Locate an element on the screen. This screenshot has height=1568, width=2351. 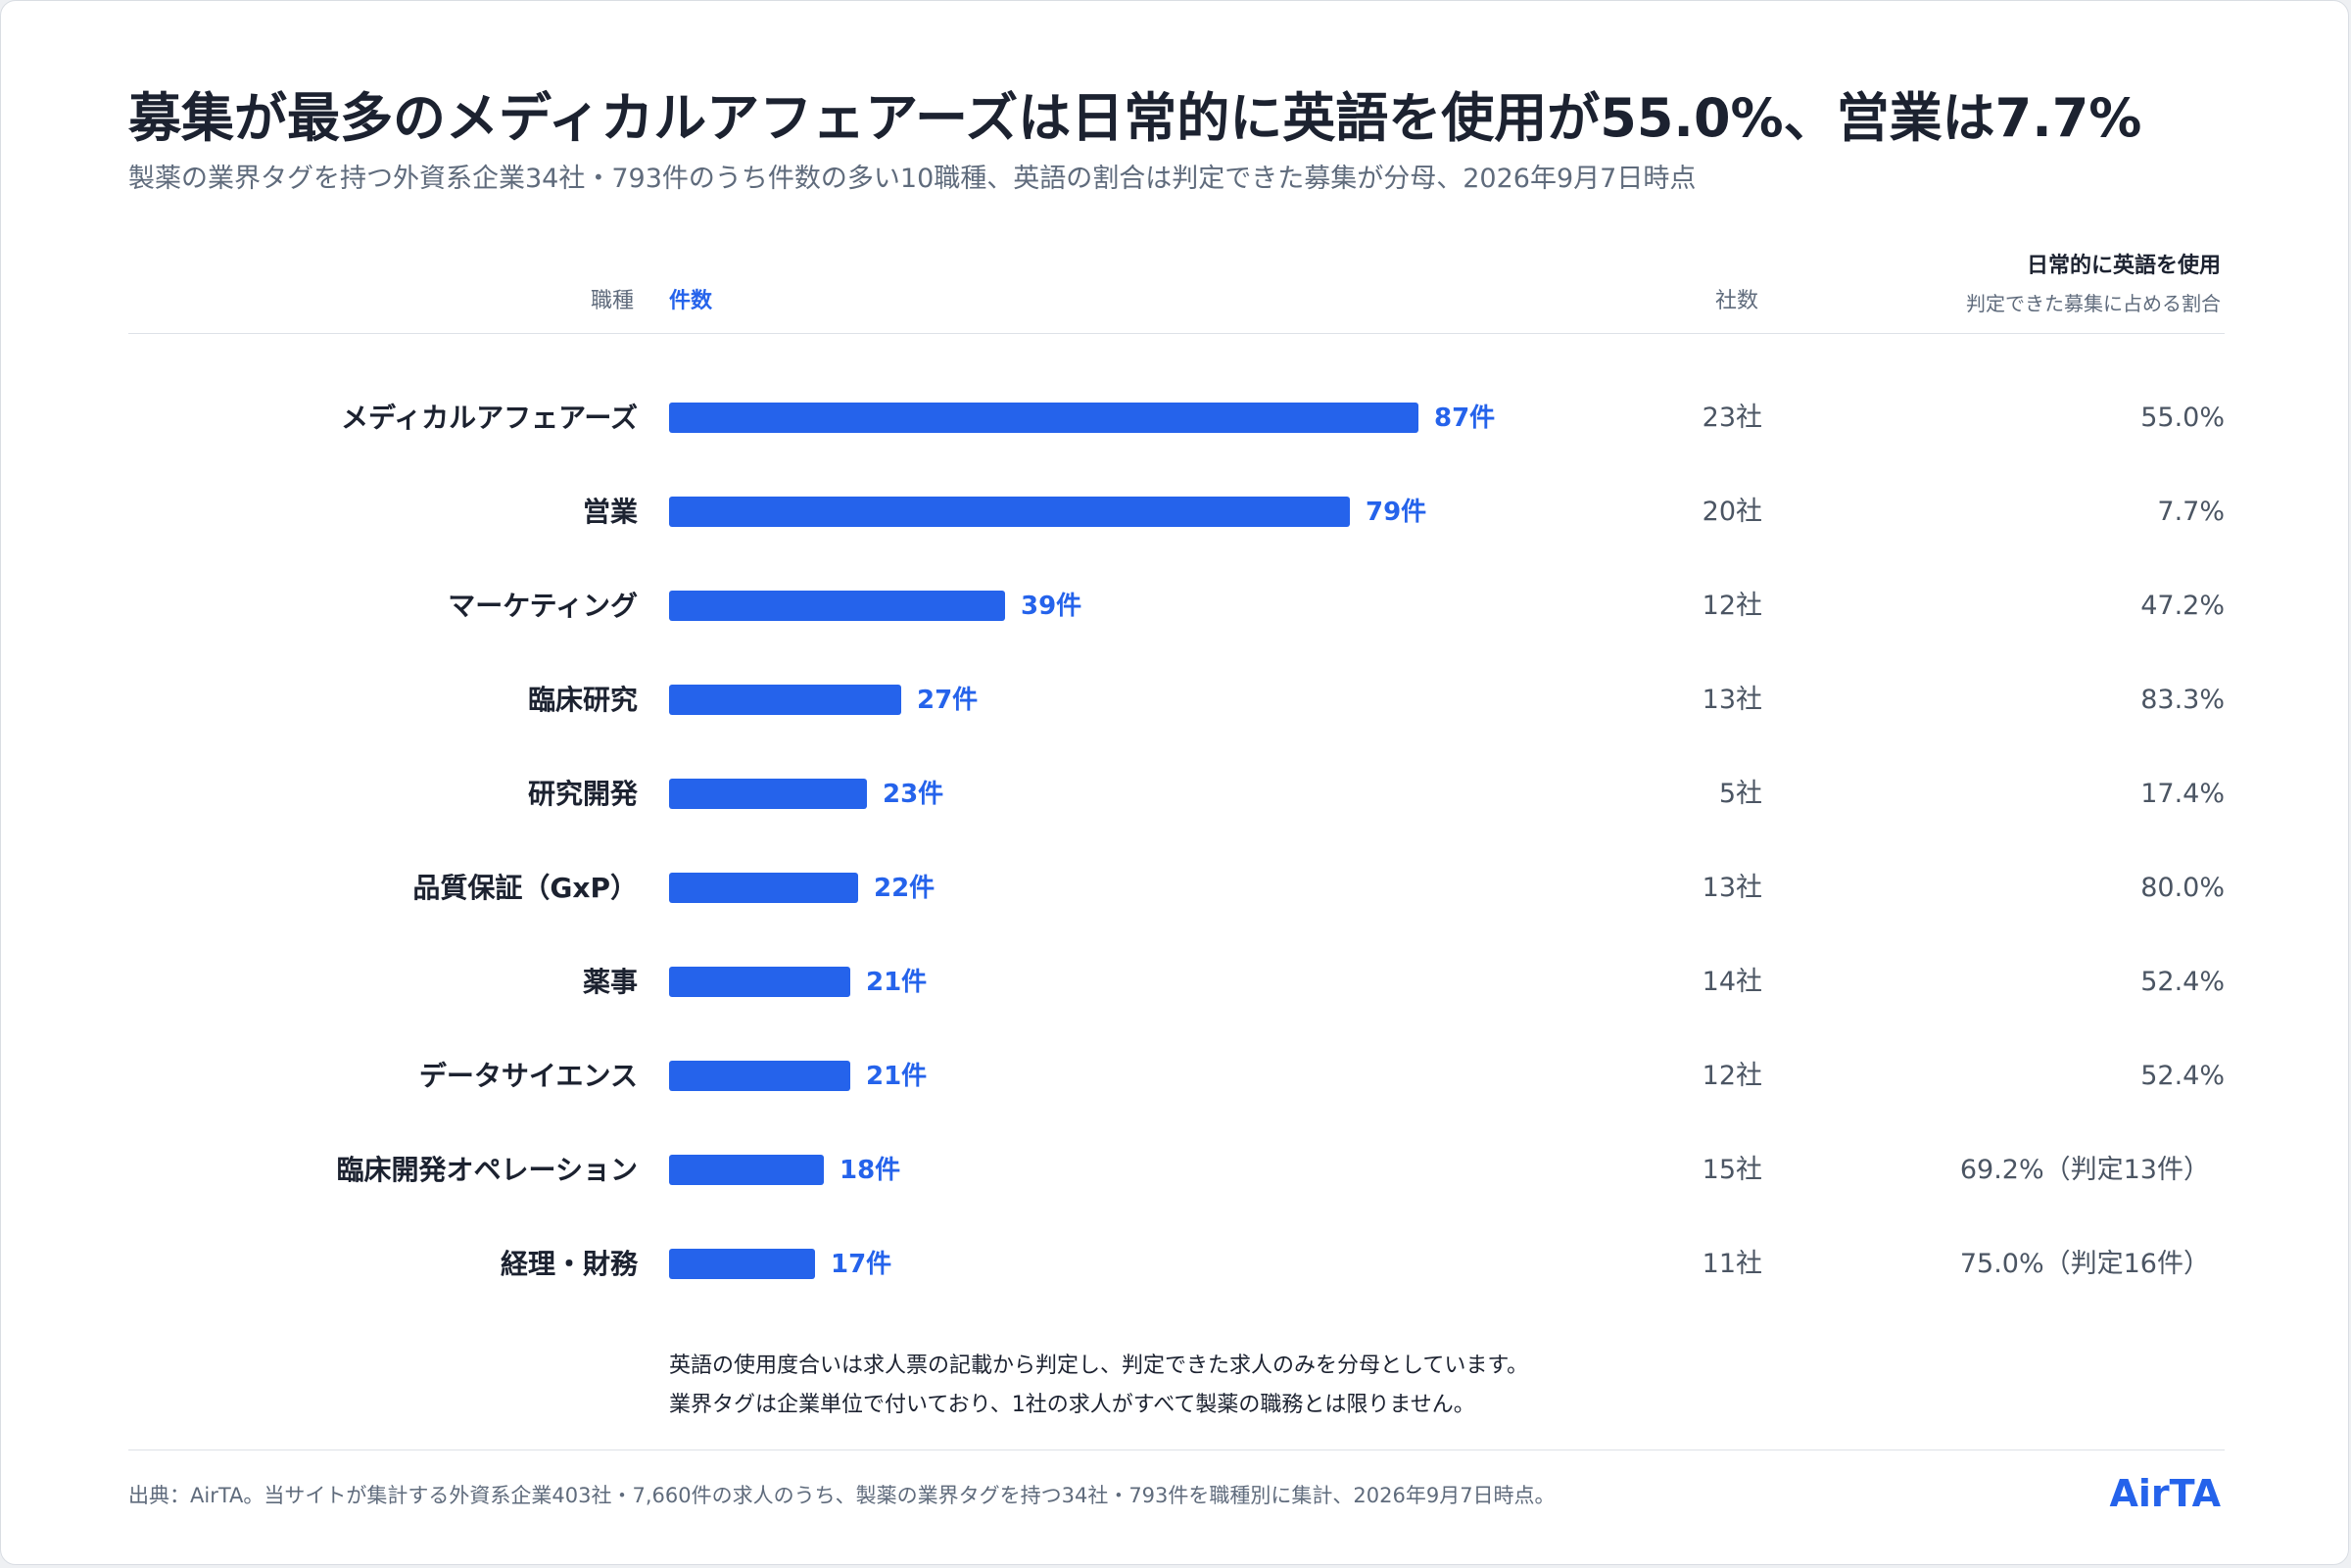
chart-row: 薬事 21件 14社 52.4% is located at coordinates (1176, 982).